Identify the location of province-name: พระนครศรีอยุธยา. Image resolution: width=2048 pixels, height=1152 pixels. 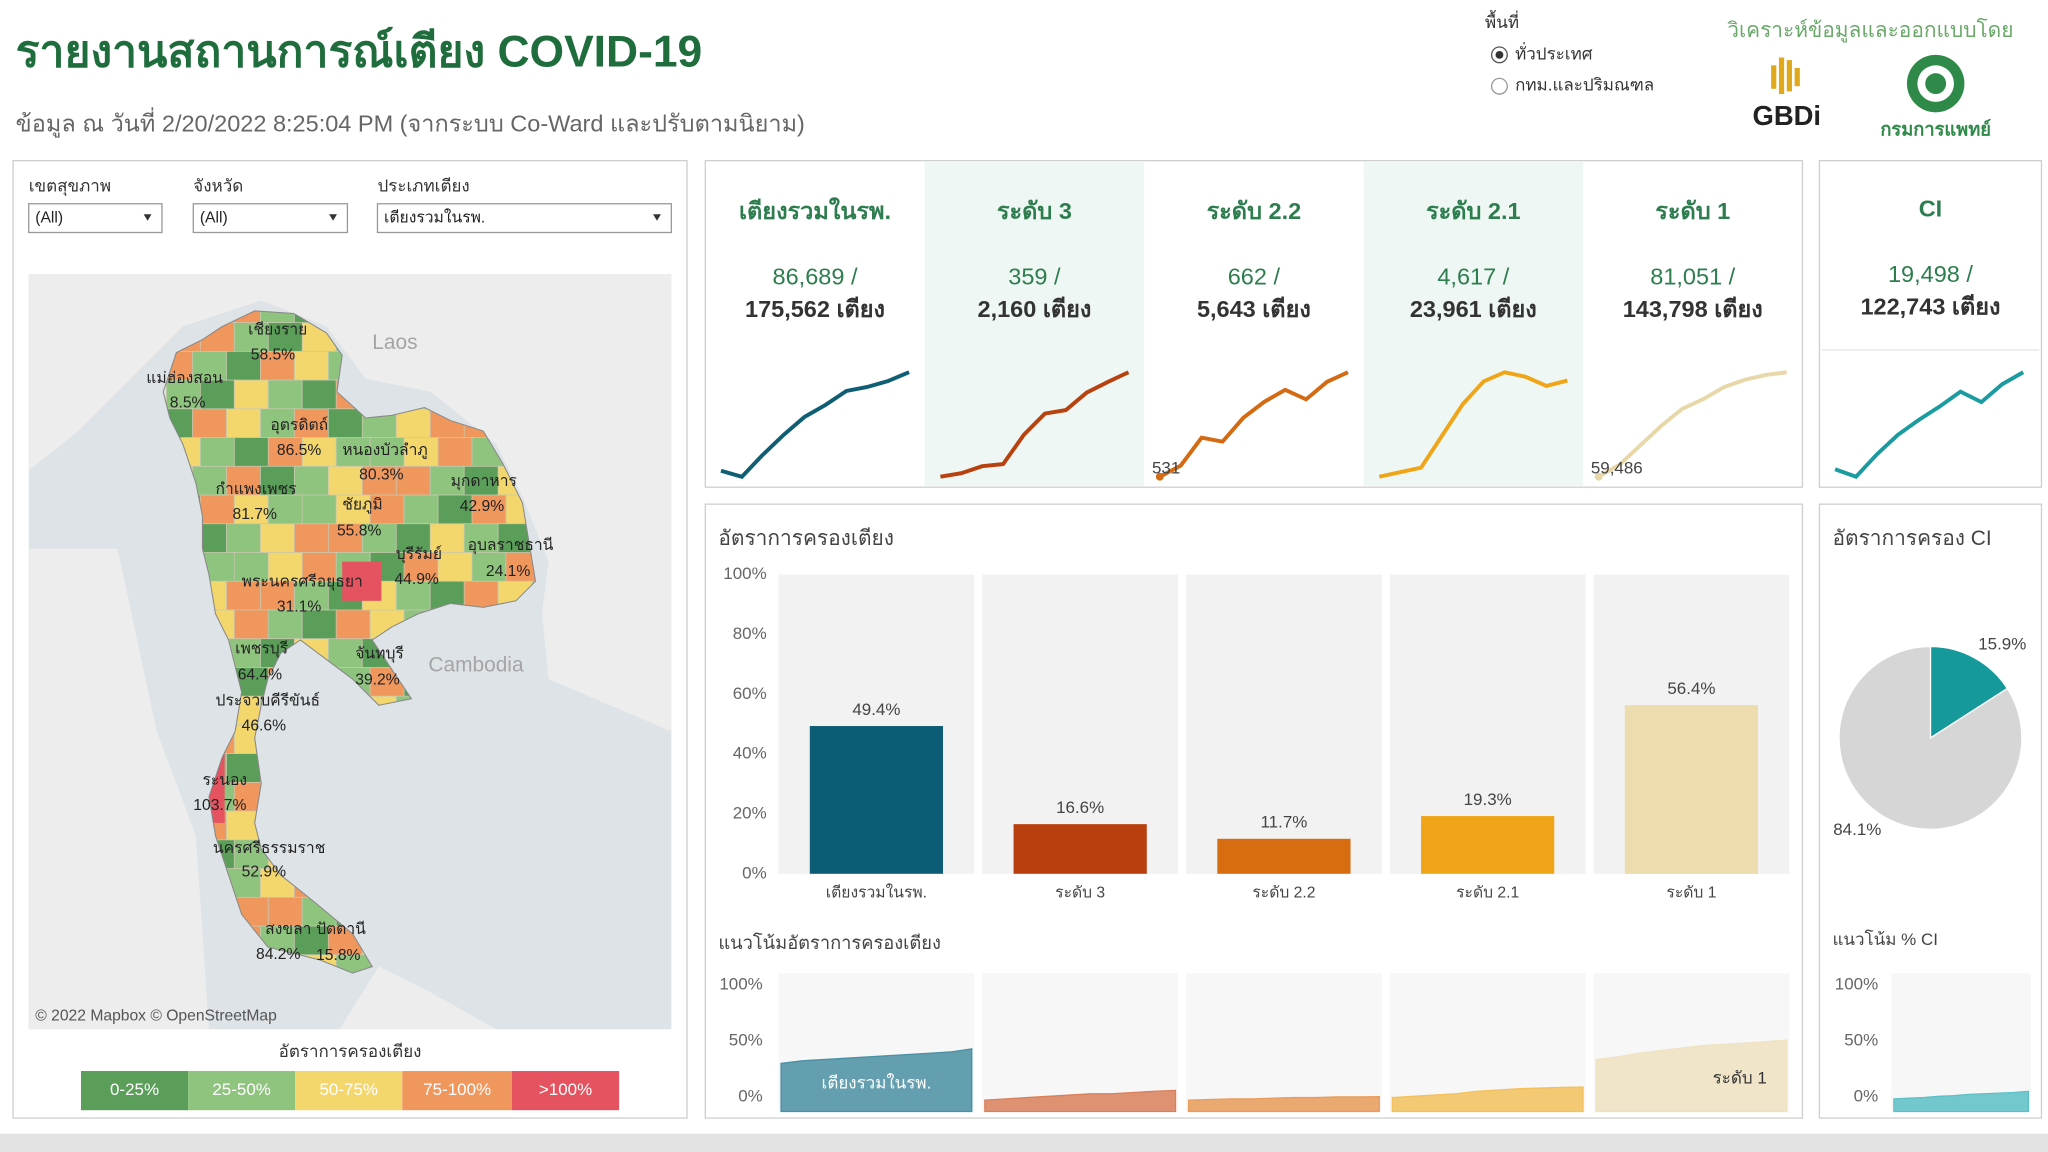
(302, 582).